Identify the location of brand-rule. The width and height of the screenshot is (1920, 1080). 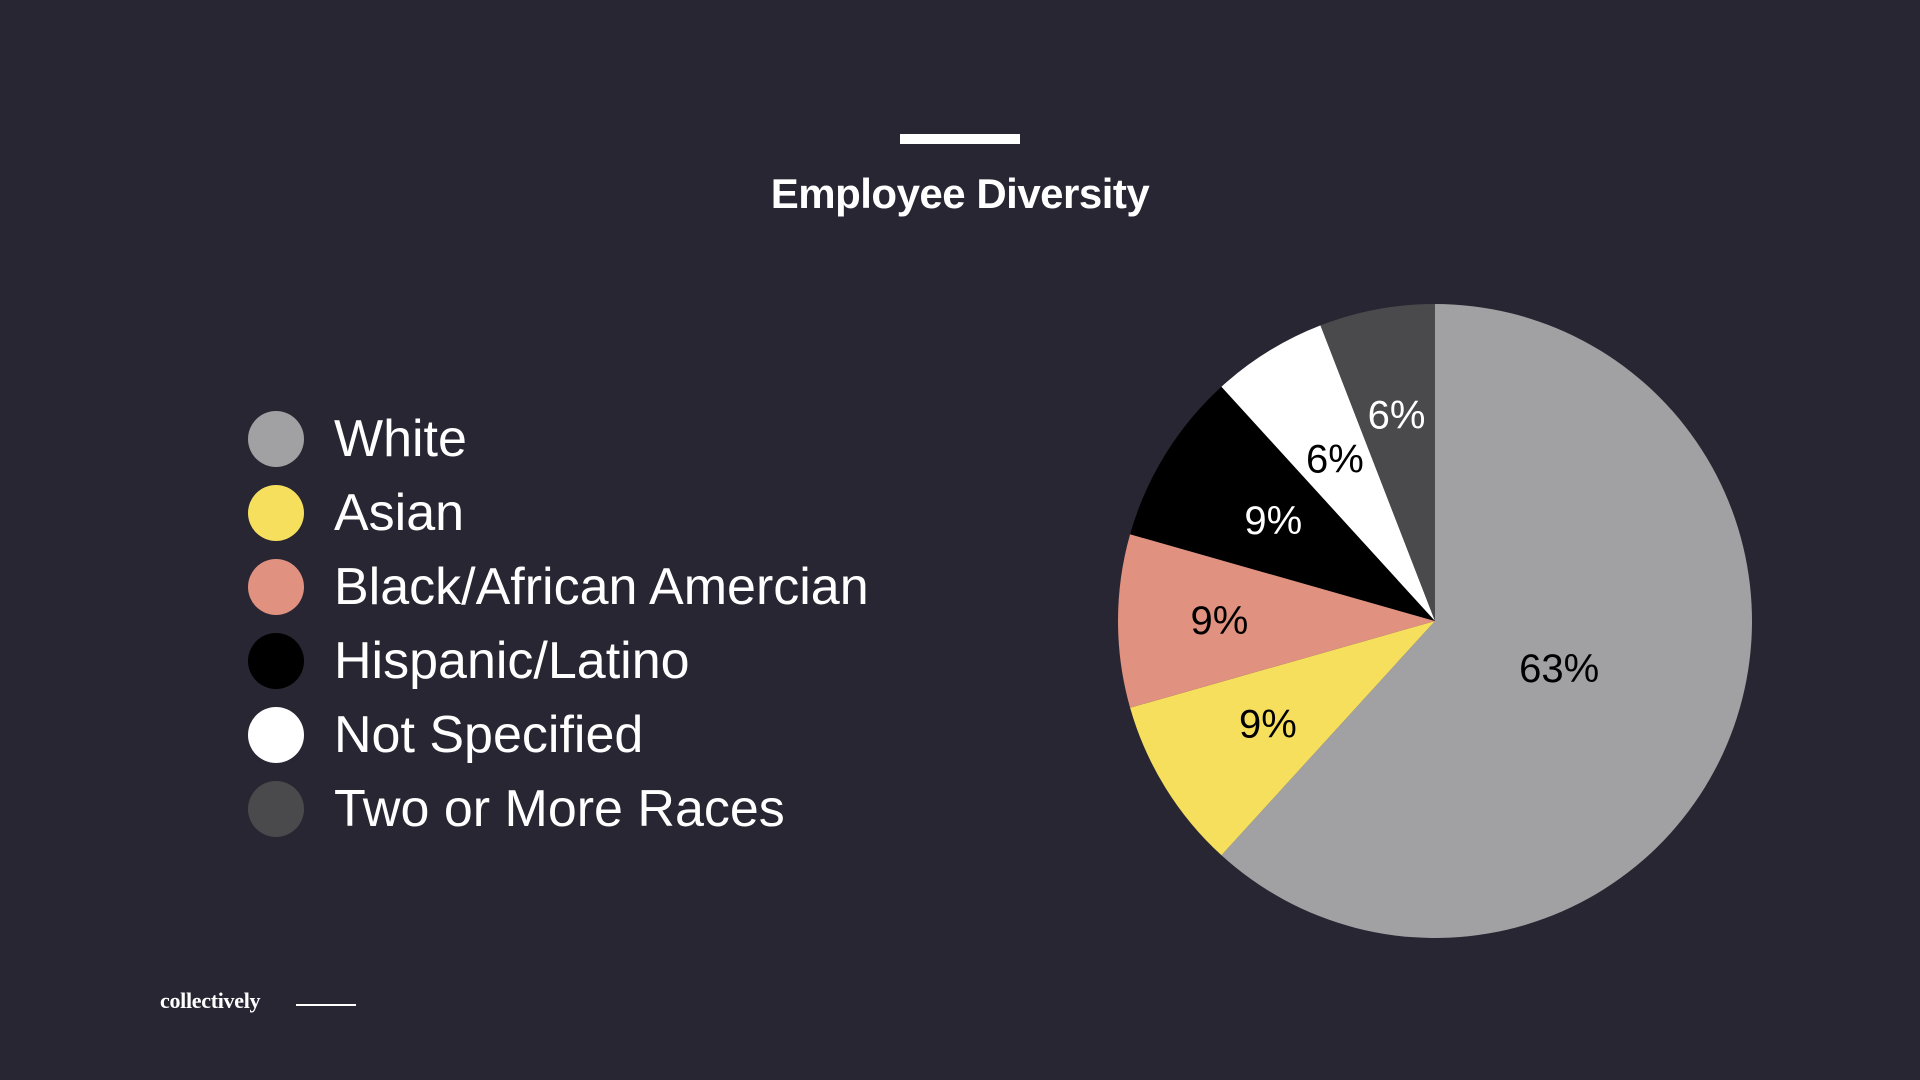
(326, 1005).